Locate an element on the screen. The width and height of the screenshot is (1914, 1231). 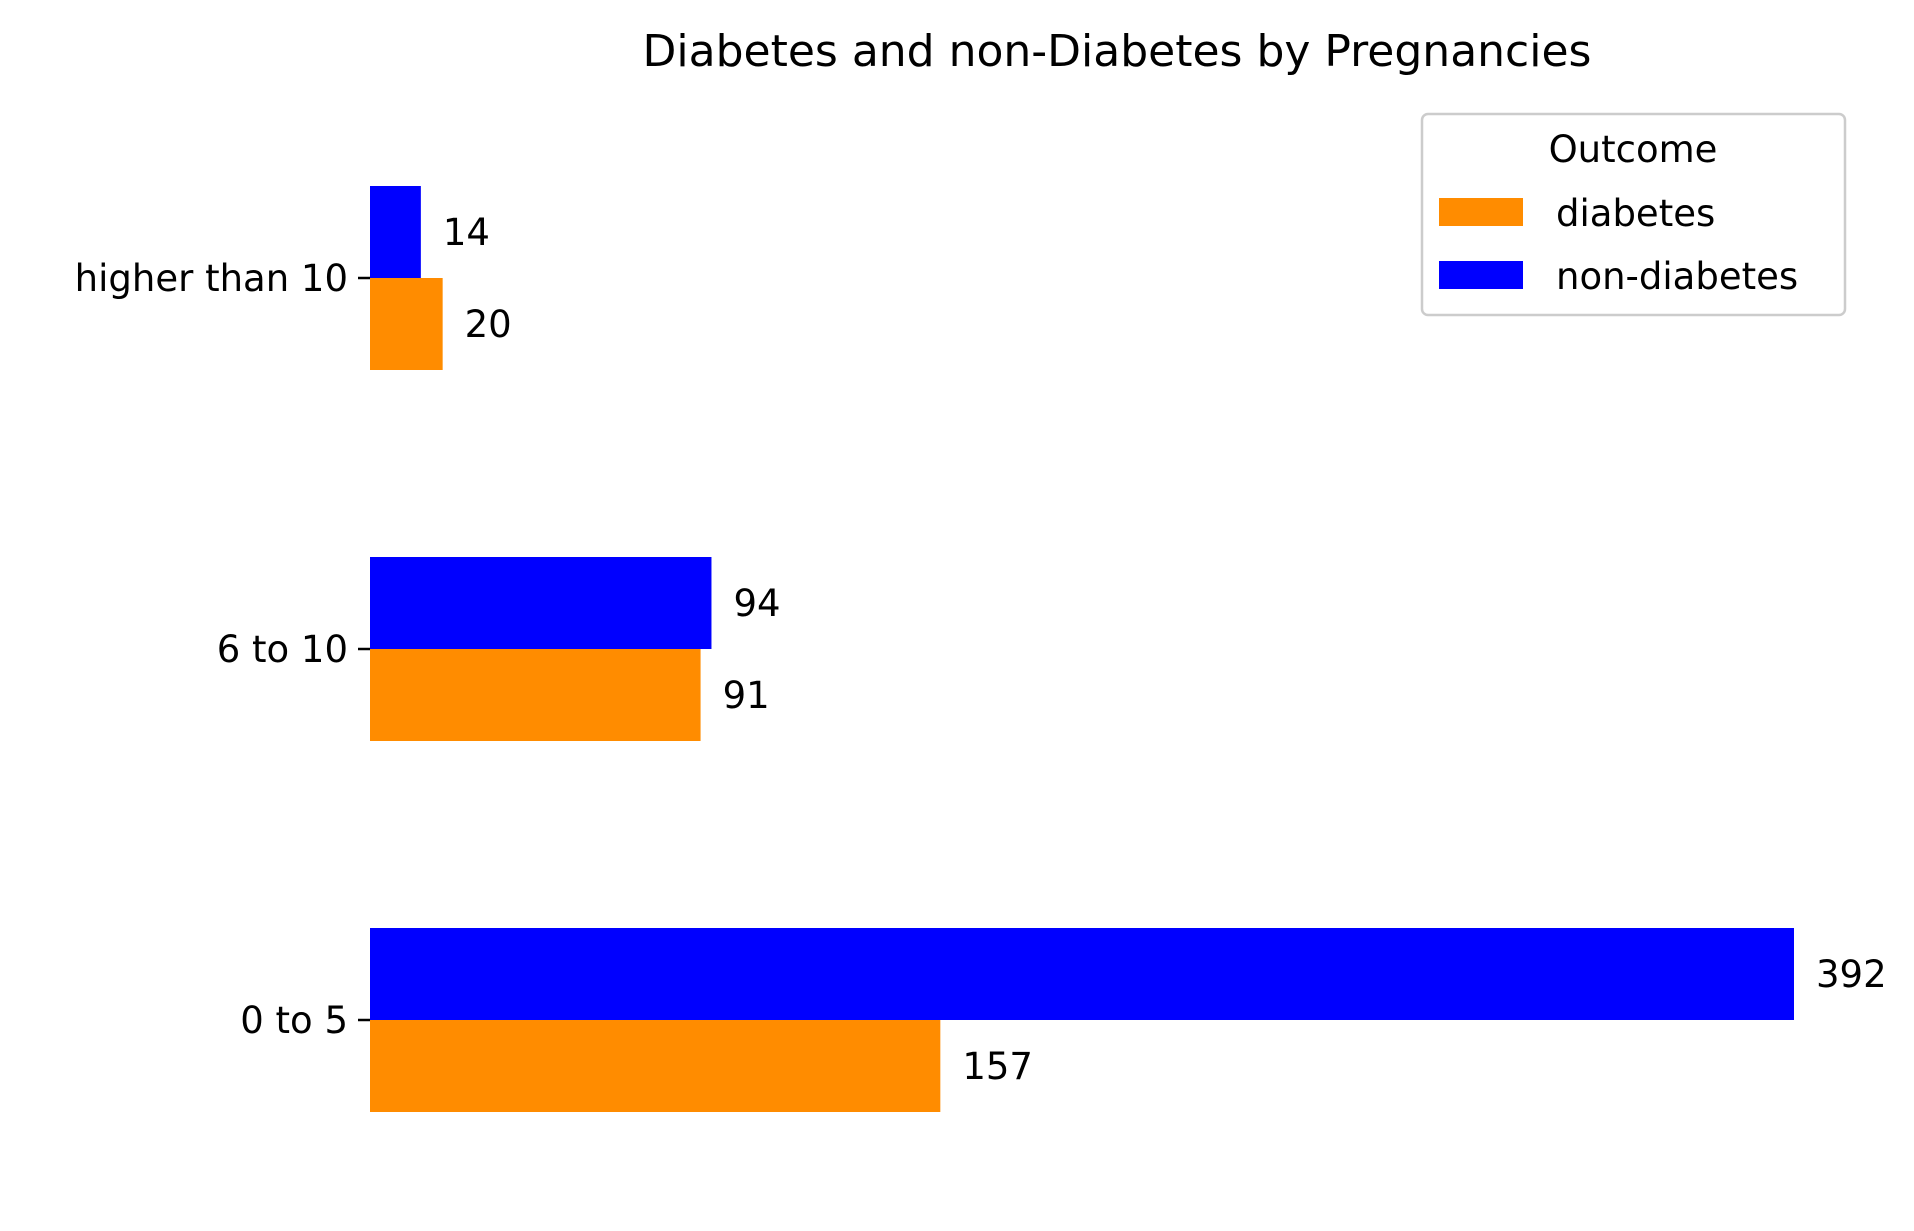
legend-swatch-non-diabetes is located at coordinates (1481, 275).